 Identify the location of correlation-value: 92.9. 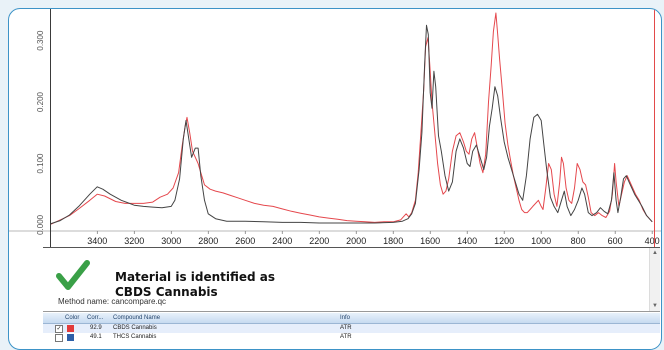
(96, 328).